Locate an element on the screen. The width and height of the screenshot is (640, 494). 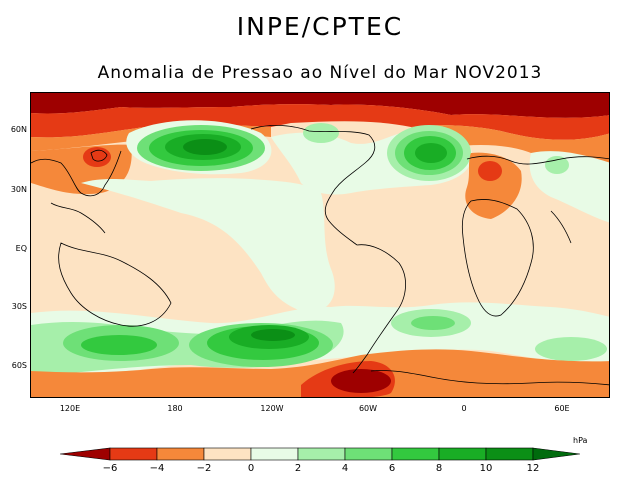
coast-australia-region is located at coordinates (115, 284).